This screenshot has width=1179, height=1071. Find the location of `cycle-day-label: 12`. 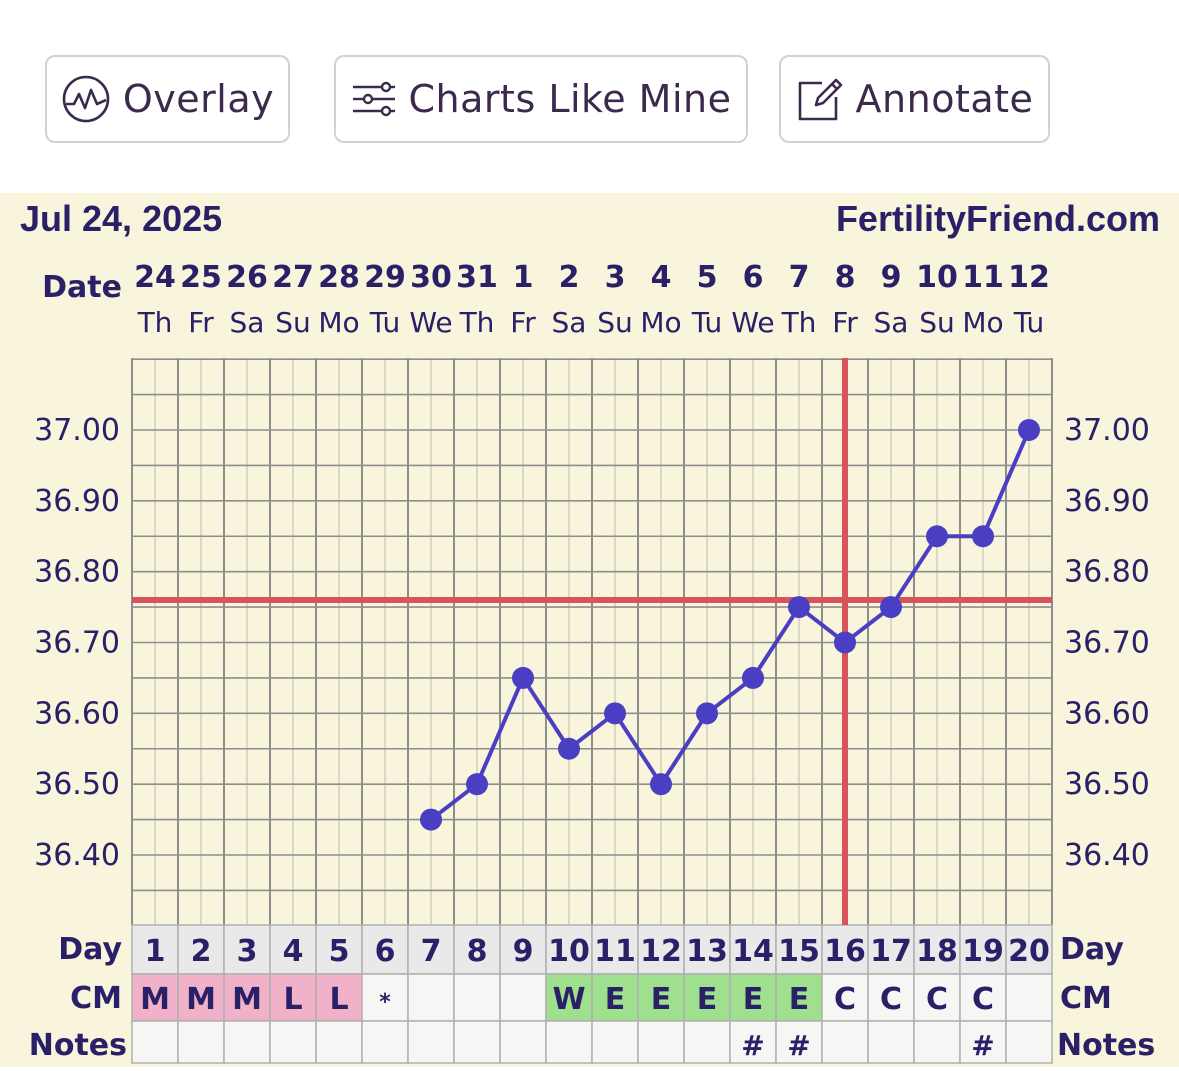

cycle-day-label: 12 is located at coordinates (661, 951).